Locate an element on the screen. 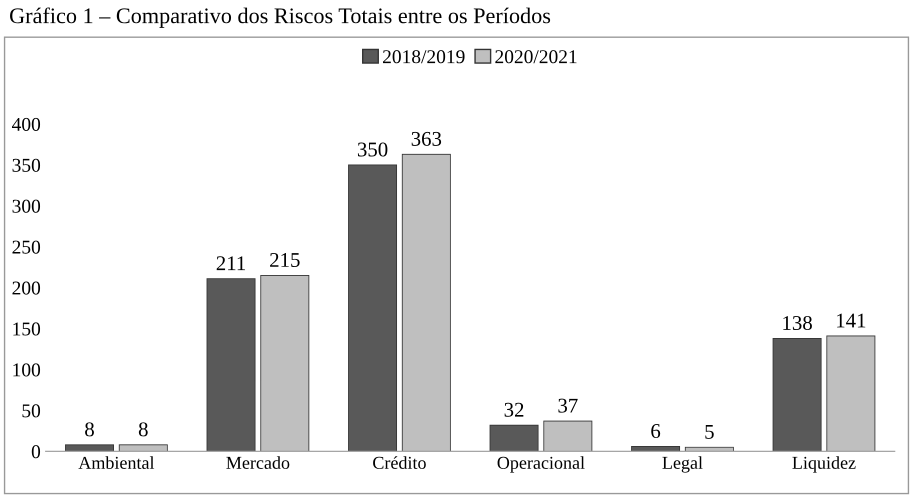 This screenshot has height=496, width=913. x-tick-label: Liquidez is located at coordinates (824, 464).